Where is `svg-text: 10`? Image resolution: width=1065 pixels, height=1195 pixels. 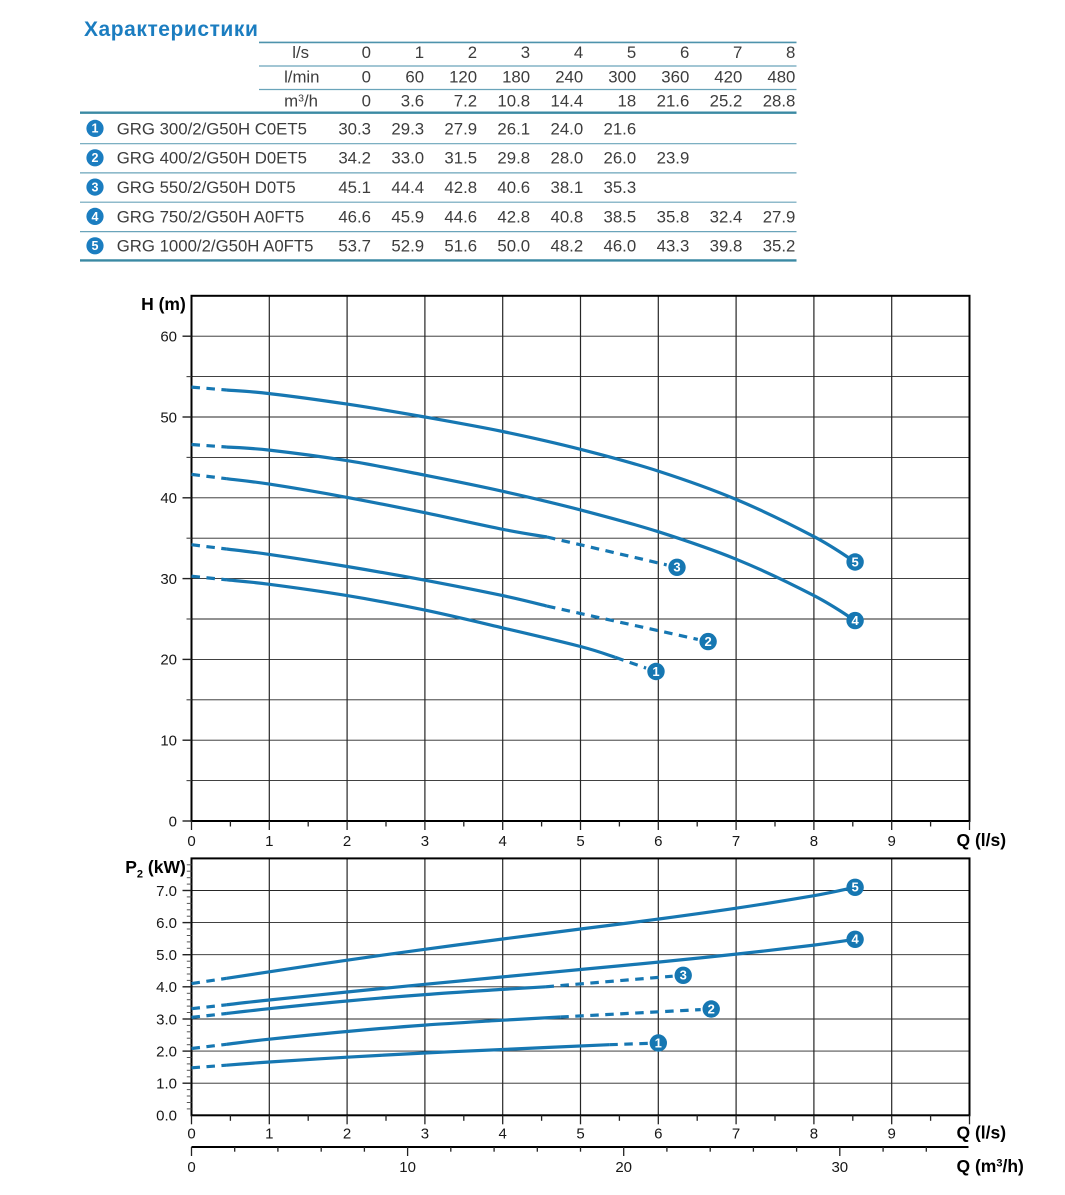 svg-text: 10 is located at coordinates (168, 741).